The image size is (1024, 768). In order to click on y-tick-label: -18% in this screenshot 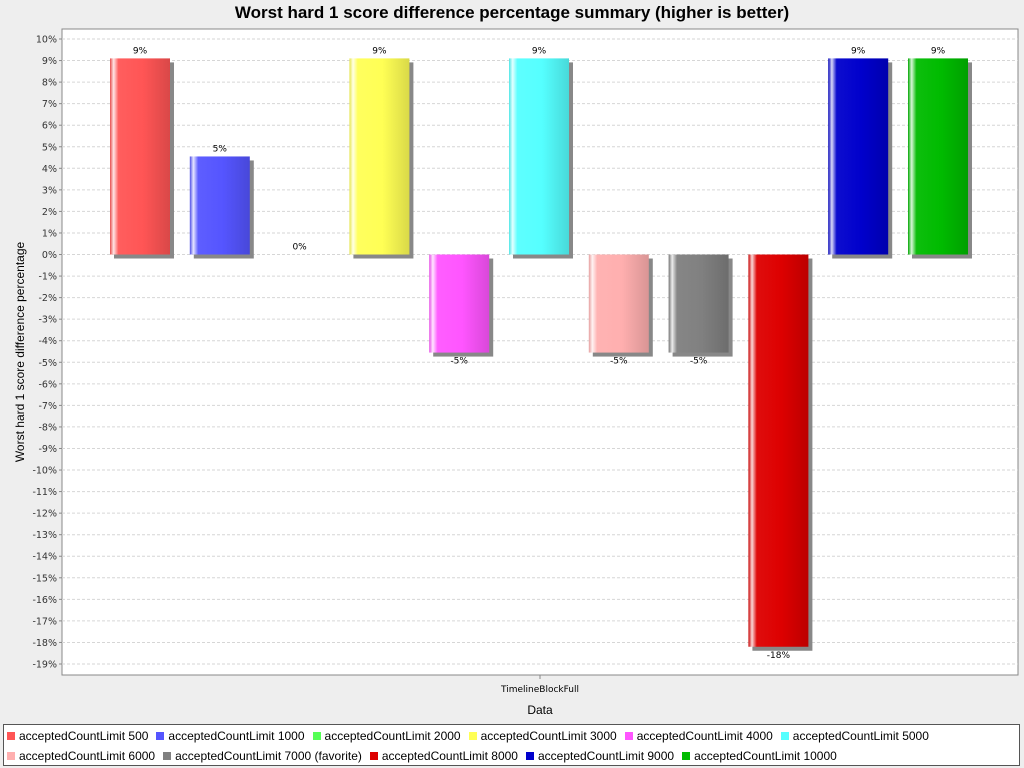, I will do `click(44, 643)`.